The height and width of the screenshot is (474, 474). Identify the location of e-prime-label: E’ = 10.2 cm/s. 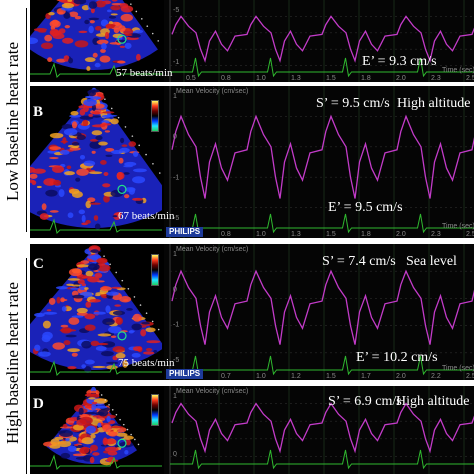
(397, 357).